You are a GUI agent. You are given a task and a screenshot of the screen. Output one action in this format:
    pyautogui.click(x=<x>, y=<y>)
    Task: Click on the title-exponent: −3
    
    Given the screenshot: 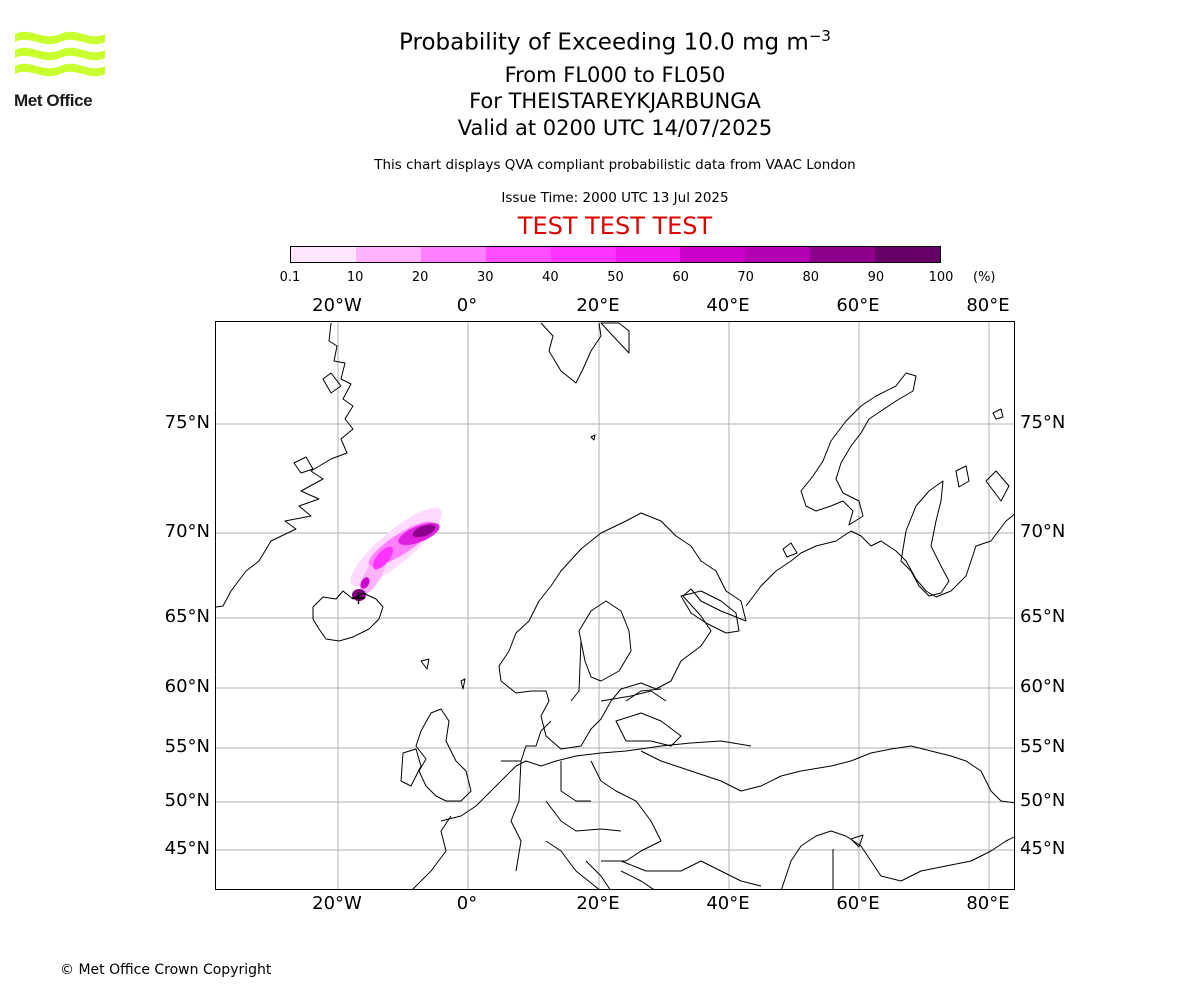 What is the action you would take?
    pyautogui.click(x=819, y=36)
    